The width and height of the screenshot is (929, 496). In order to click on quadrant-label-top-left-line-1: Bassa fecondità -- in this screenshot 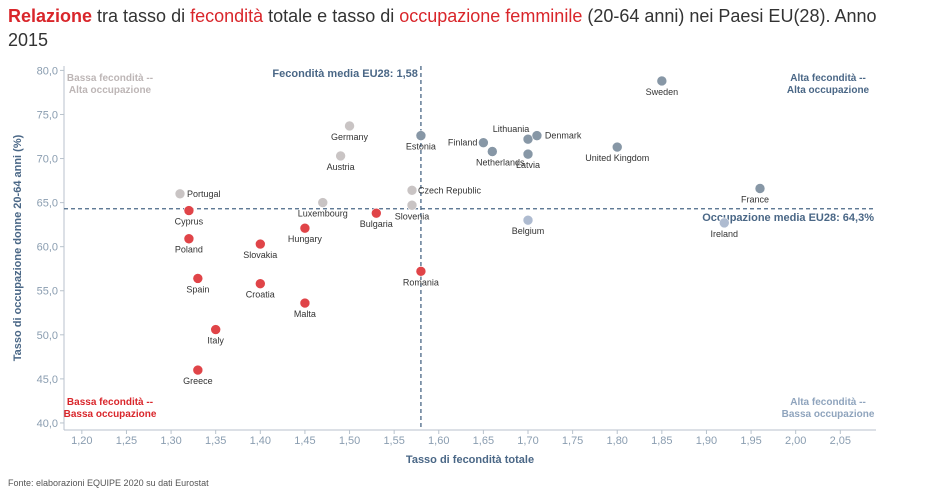, I will do `click(110, 78)`.